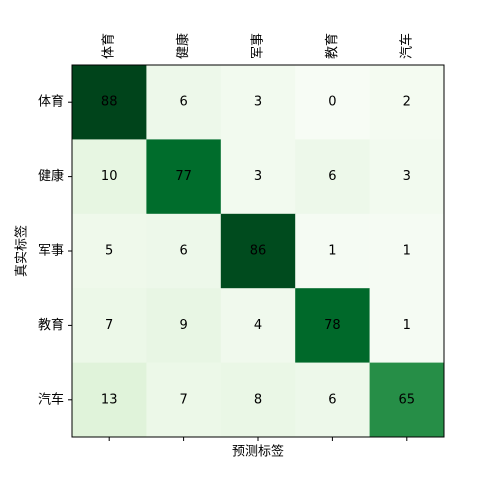  I want to click on x-tick-label: 汽车, so click(406, 46).